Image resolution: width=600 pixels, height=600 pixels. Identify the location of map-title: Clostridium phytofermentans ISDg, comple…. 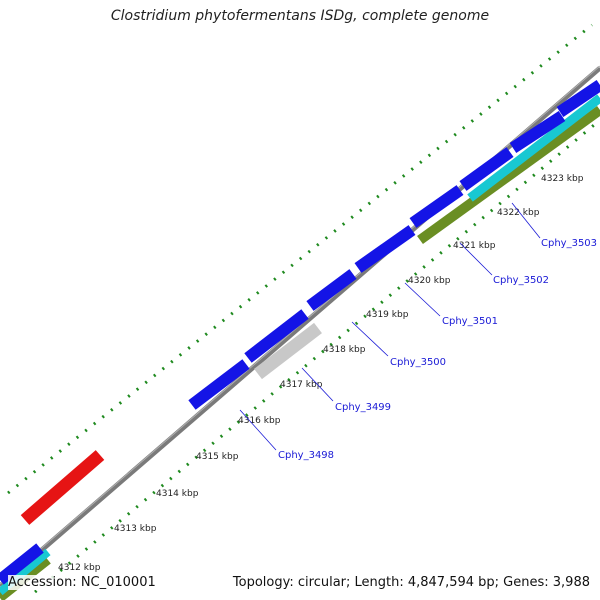
(300, 16).